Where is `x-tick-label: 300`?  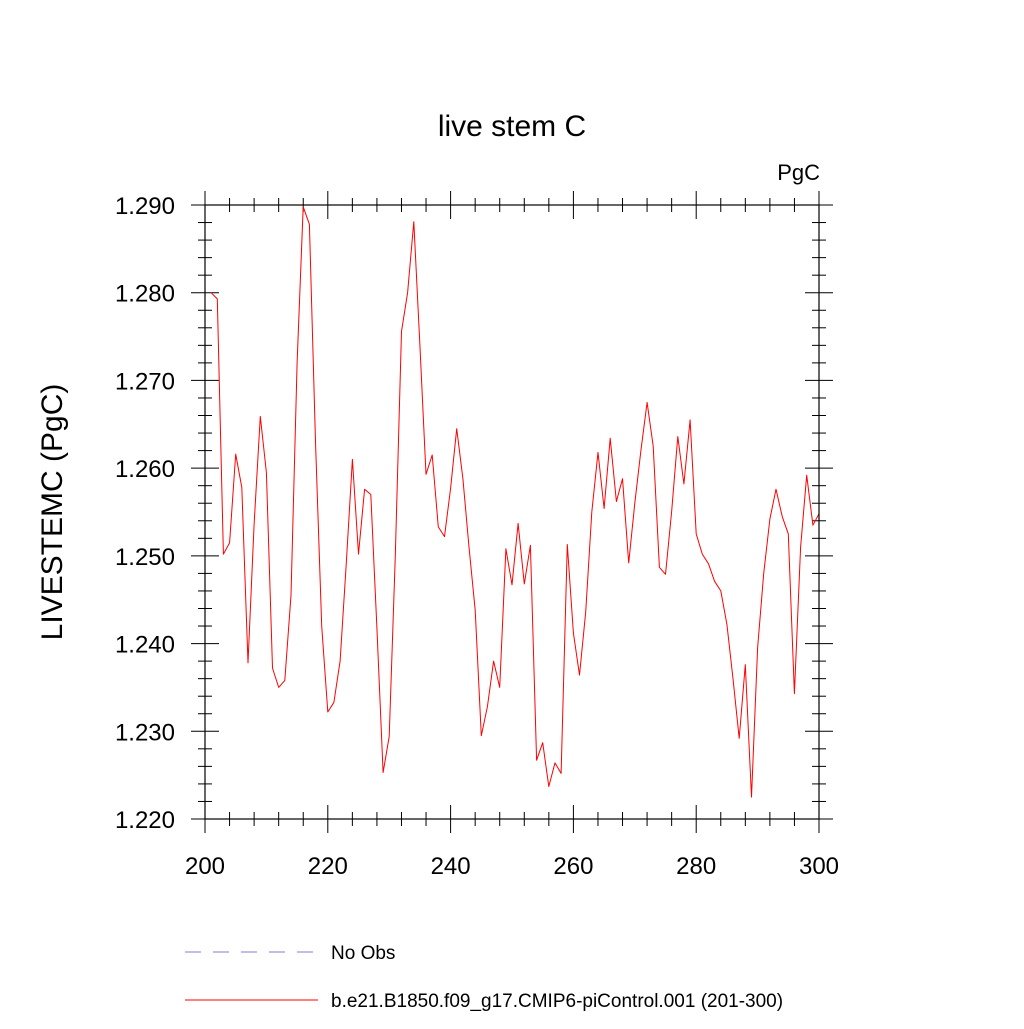 x-tick-label: 300 is located at coordinates (819, 866).